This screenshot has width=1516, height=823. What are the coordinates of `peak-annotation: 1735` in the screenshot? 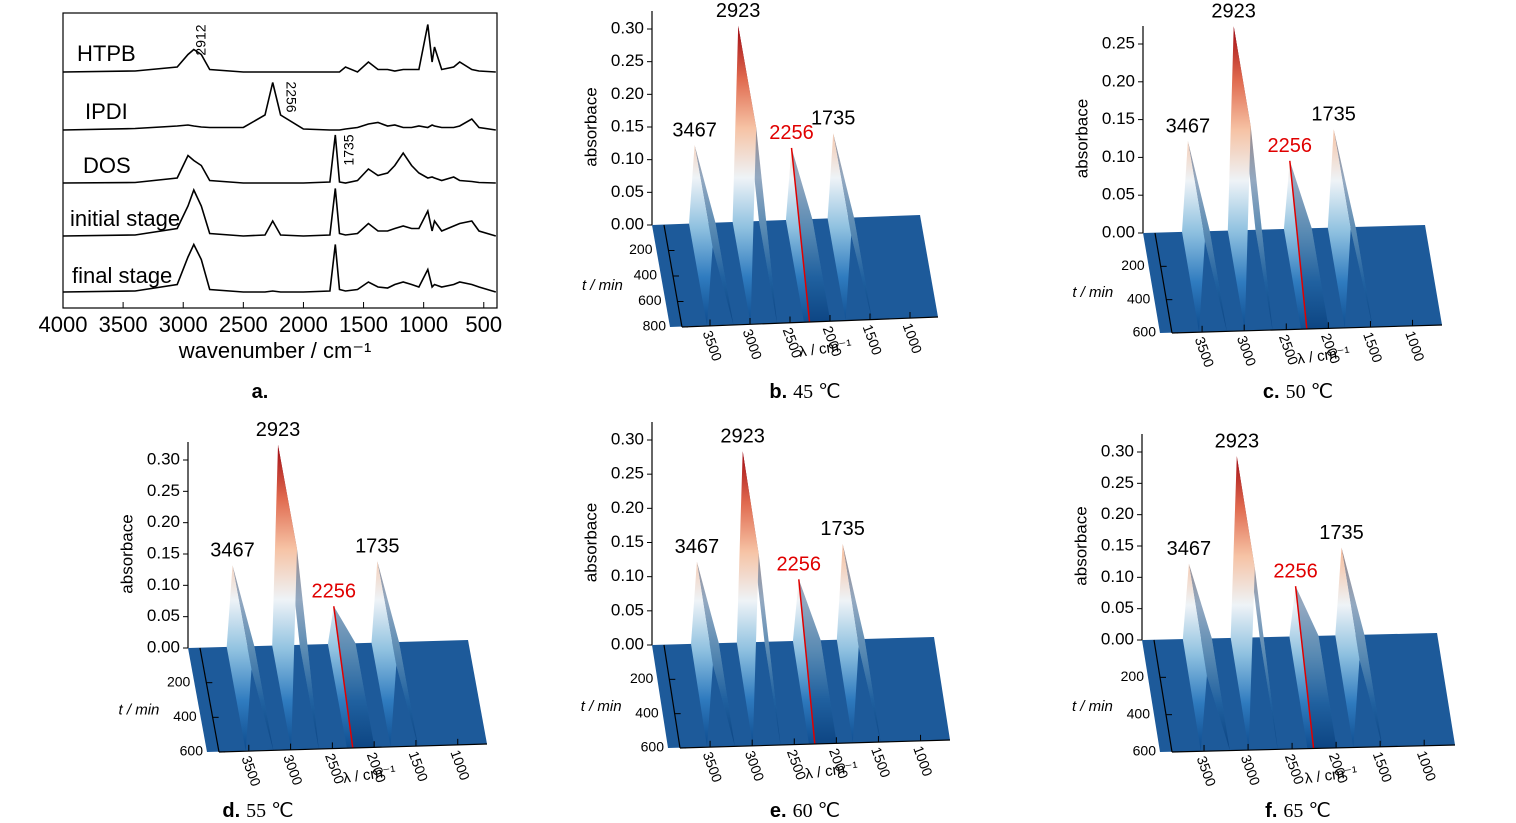 It's located at (349, 149).